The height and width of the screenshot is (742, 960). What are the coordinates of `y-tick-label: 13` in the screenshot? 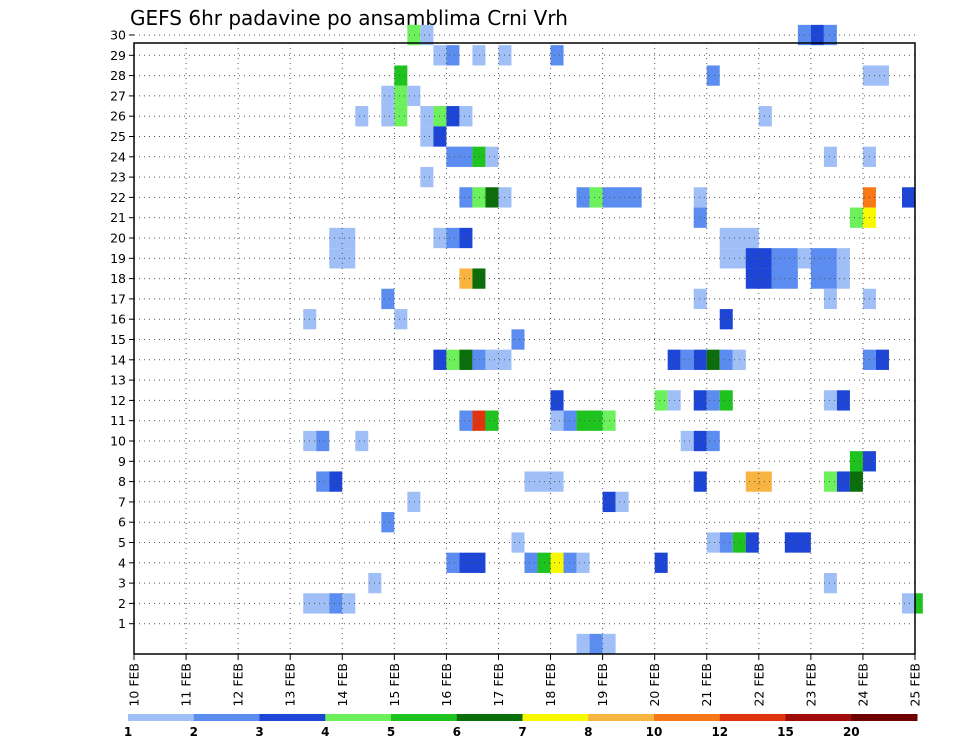 It's located at (118, 380).